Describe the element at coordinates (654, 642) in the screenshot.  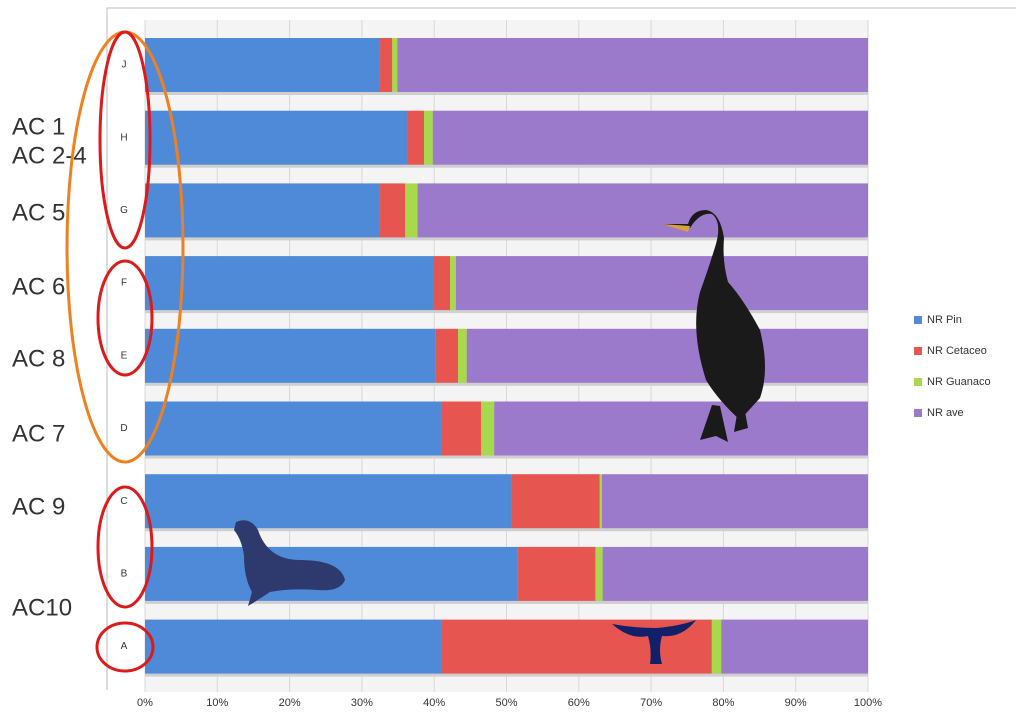
I see `whale-tail` at that location.